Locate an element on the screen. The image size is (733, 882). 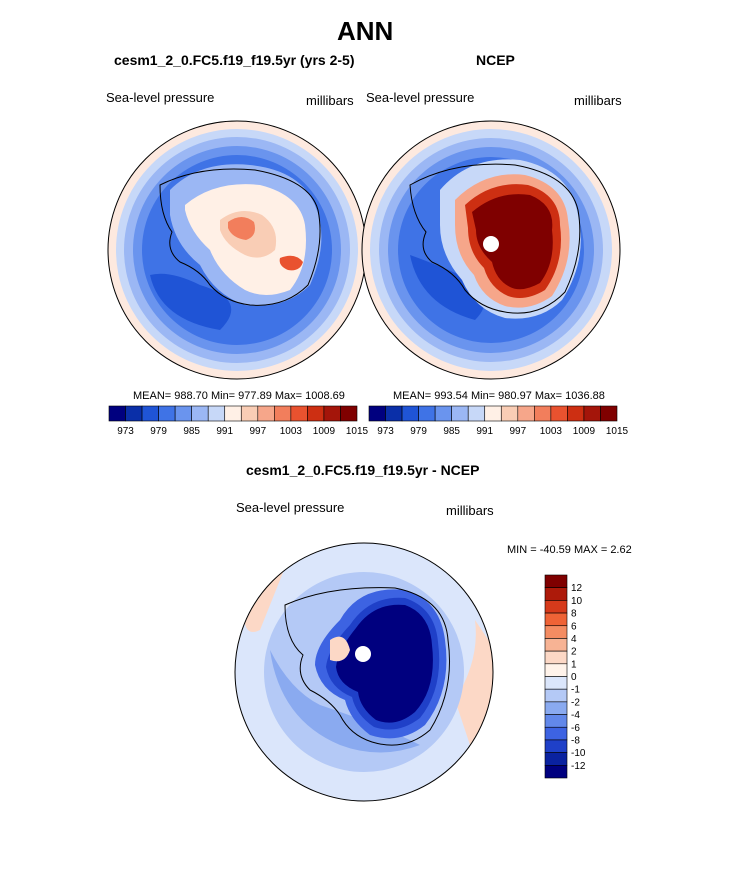
map-ncep-border is located at coordinates (491, 250).